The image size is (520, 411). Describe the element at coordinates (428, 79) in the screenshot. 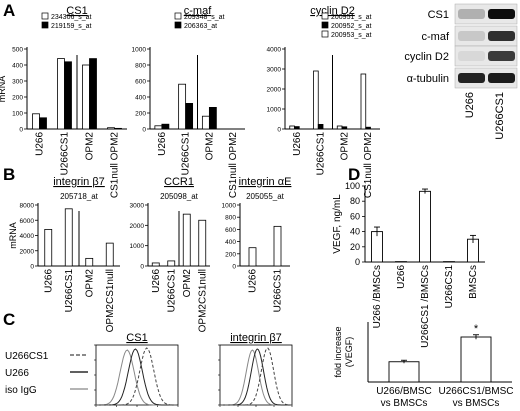

I see `blot-row-label: α-tubulin` at that location.